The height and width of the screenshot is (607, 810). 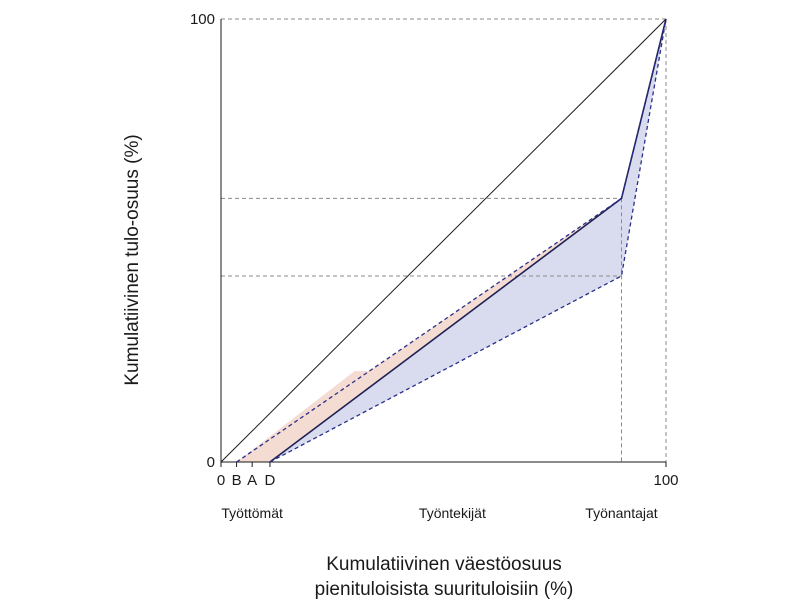 I want to click on x-axis-title-line2: pienituloisista suurituloisiin (%), so click(x=444, y=589).